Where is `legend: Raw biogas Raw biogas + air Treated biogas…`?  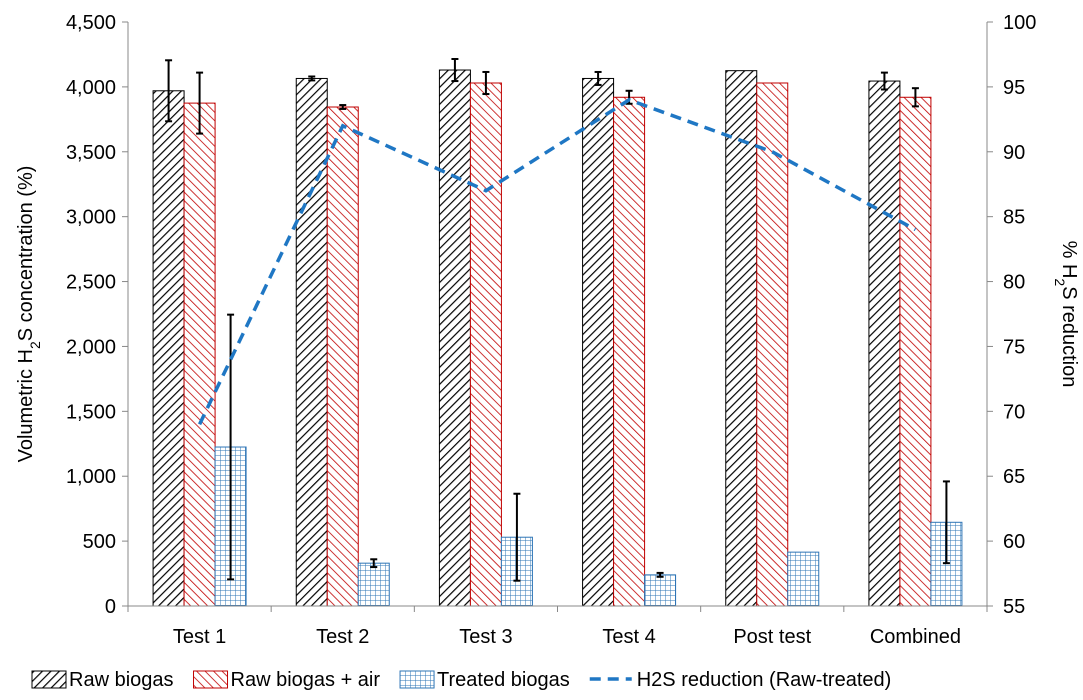
legend: Raw biogas Raw biogas + air Treated biogas… is located at coordinates (461, 680).